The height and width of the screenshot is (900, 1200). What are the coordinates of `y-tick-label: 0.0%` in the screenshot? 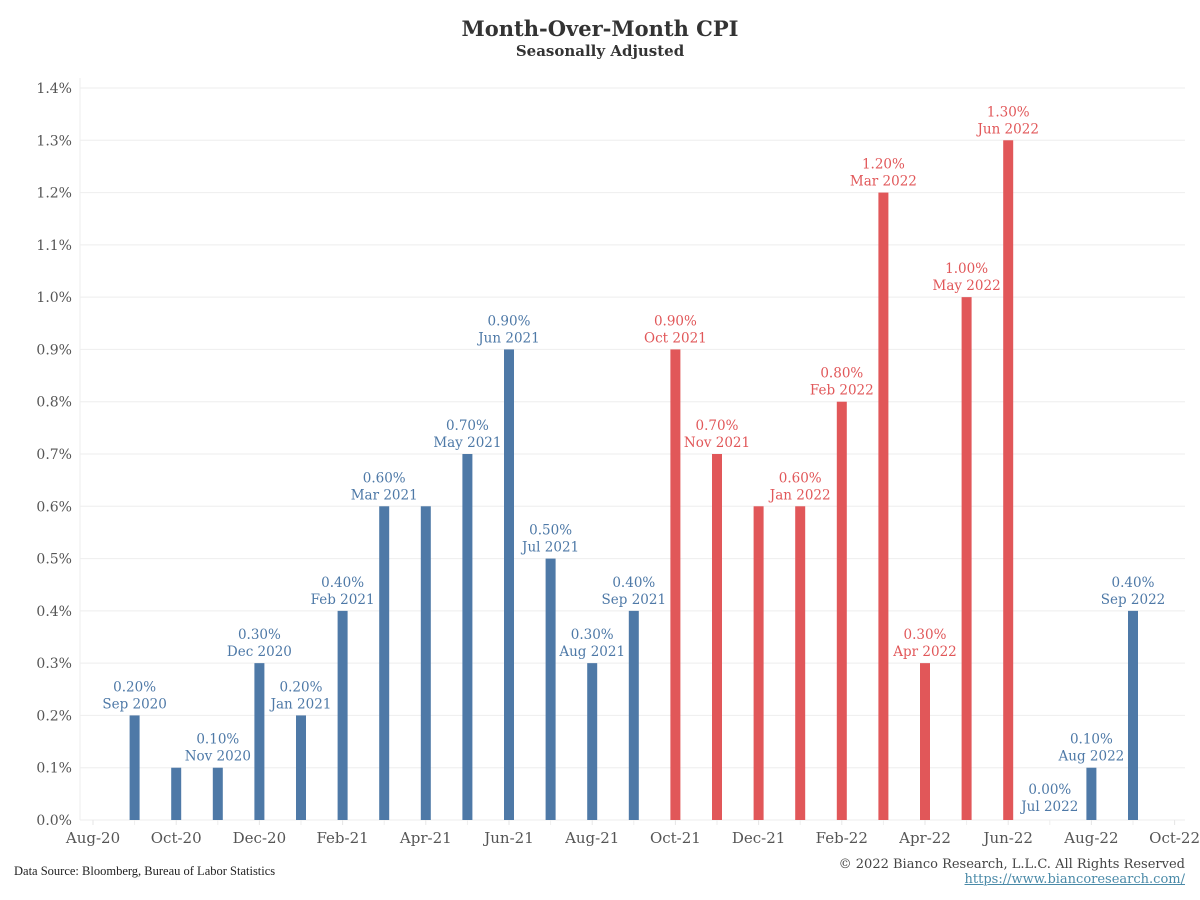 It's located at (54, 821).